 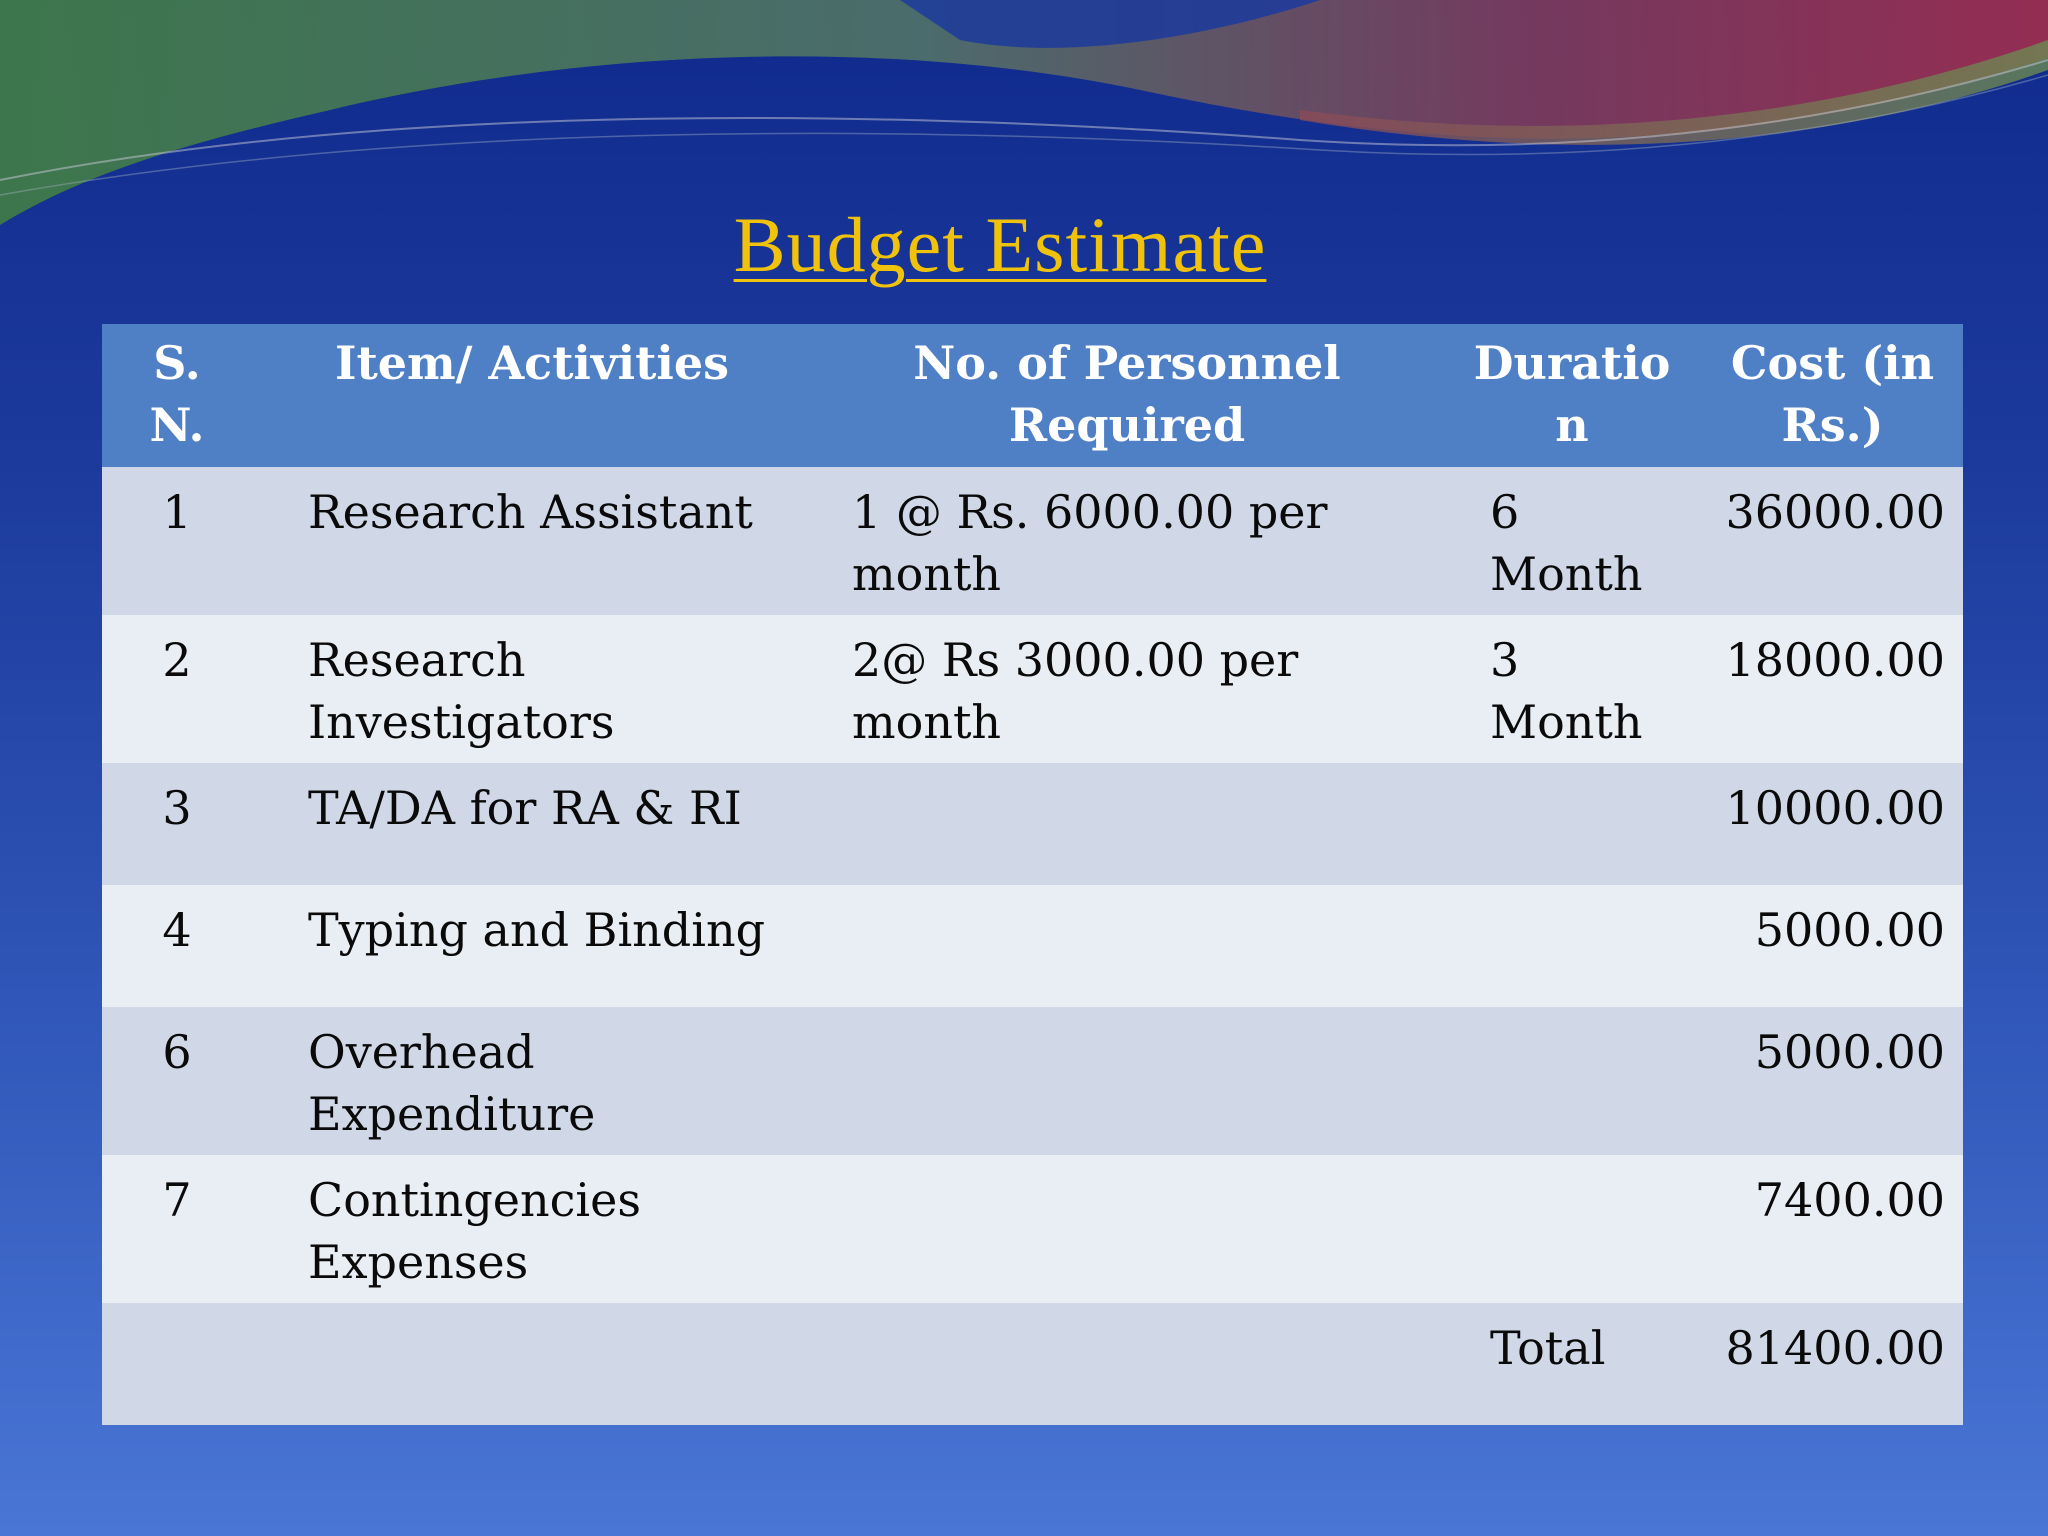 What do you see at coordinates (1000, 244) in the screenshot?
I see `slide-title: Budget Estimate` at bounding box center [1000, 244].